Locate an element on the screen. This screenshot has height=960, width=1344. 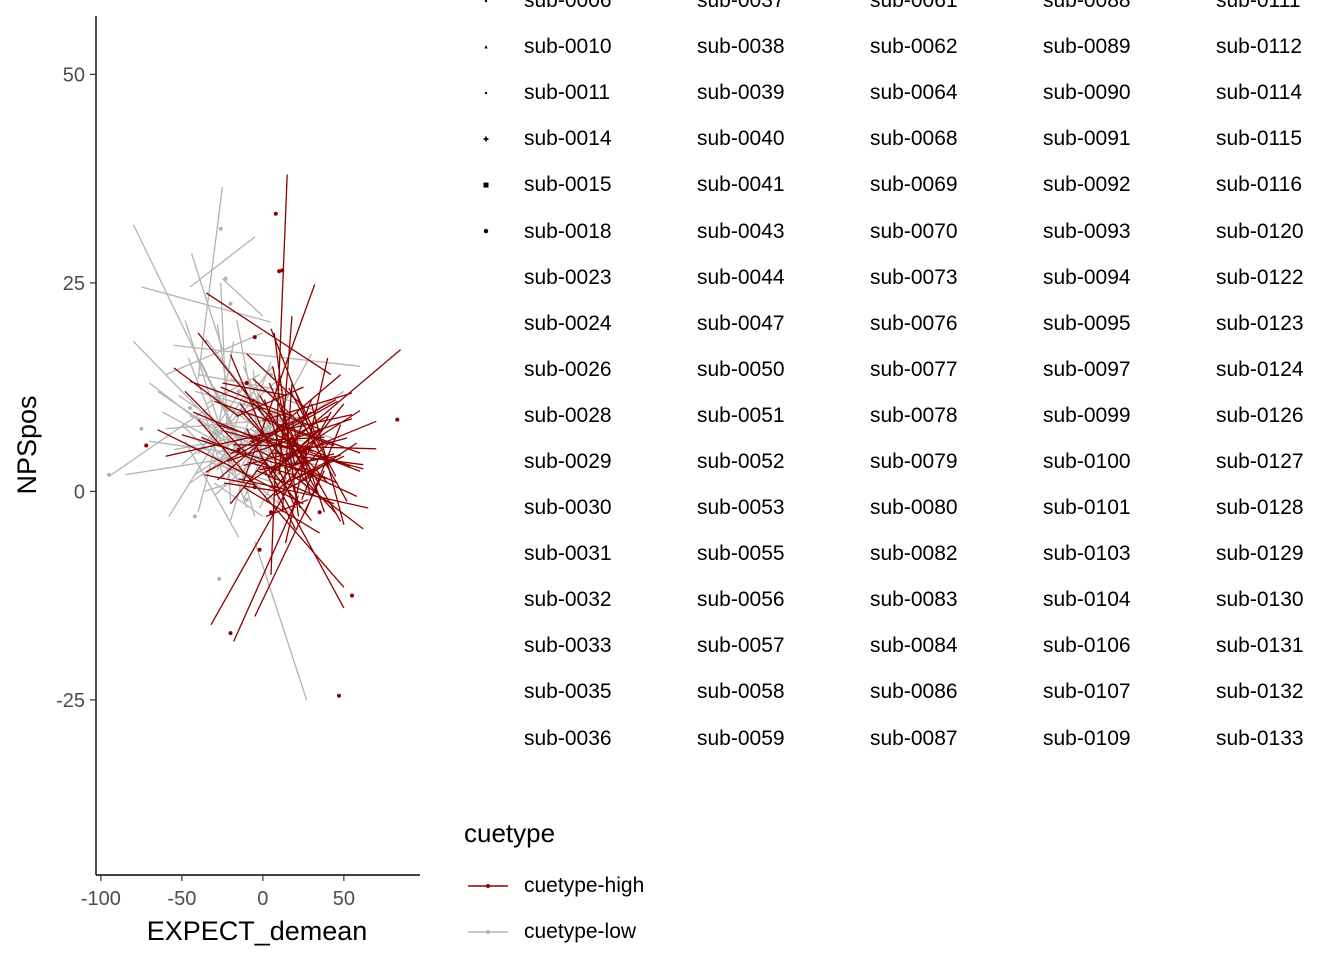
legend-item-subject: sub-0043 is located at coordinates (720, 231).